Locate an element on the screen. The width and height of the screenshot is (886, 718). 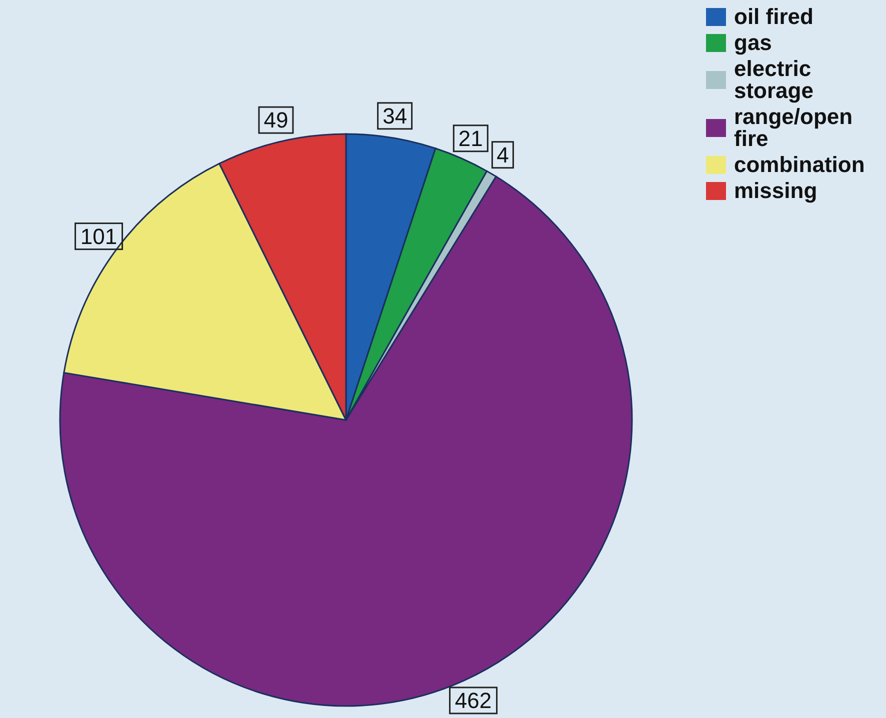
data-label: 101 is located at coordinates (99, 236).